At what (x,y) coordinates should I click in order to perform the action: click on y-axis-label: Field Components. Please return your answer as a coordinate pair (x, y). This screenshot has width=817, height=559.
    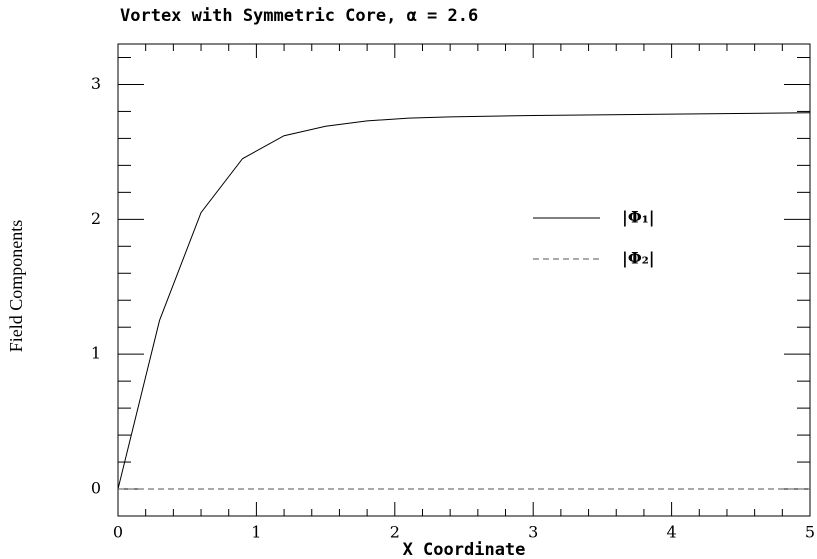
    Looking at the image, I should click on (16, 286).